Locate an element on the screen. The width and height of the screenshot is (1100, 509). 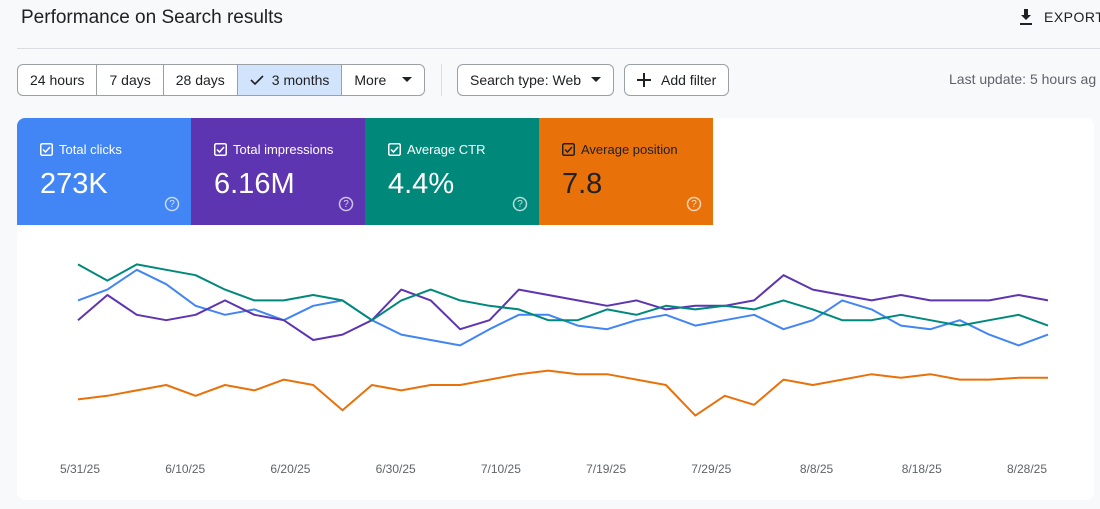
metric-header: Average CTR is located at coordinates (437, 149).